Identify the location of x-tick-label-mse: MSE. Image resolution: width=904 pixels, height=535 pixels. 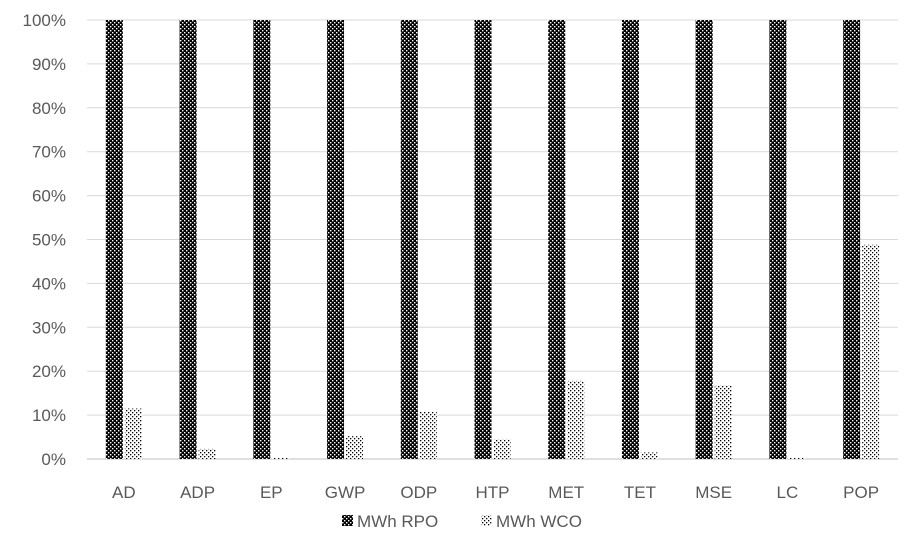
(713, 492).